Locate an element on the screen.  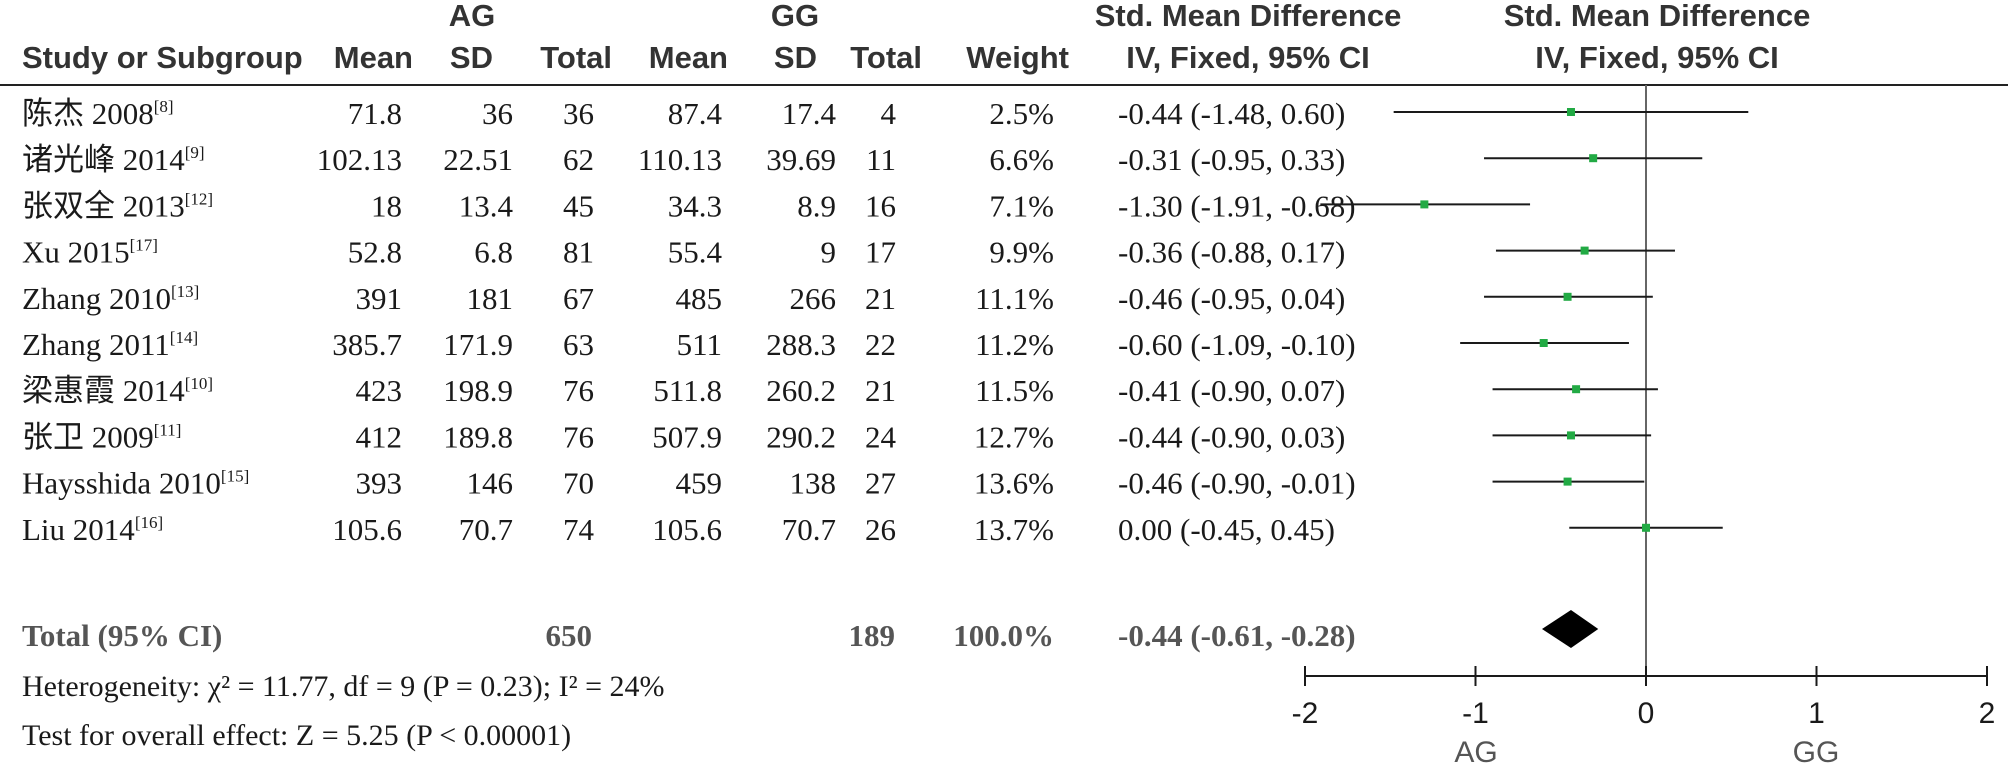
plot-title: Std. Mean Difference is located at coordinates (1657, 16).